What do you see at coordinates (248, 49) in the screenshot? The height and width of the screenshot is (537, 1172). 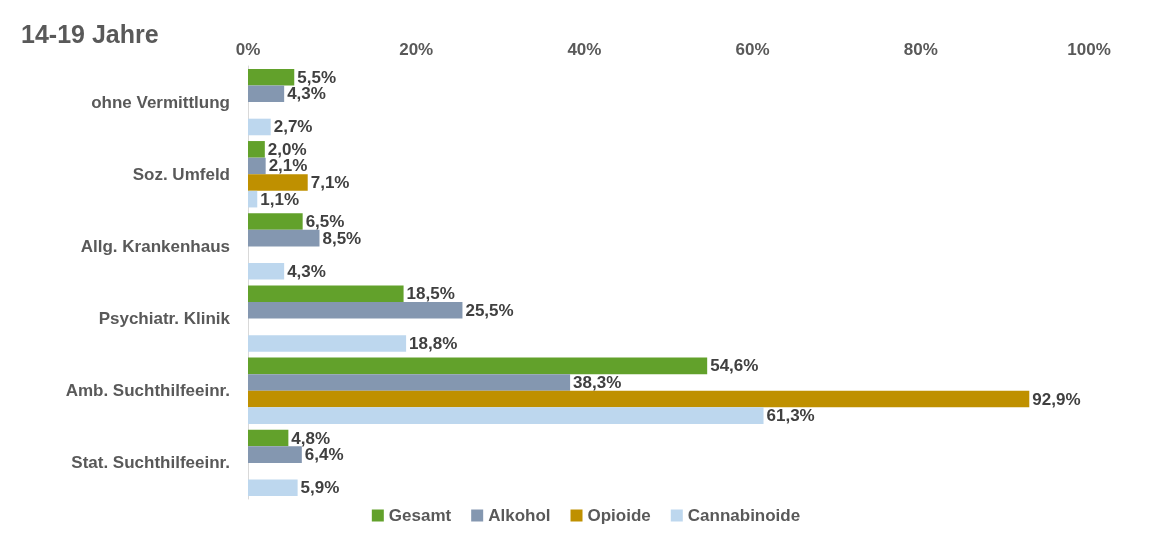 I see `x-tick-label: 0%` at bounding box center [248, 49].